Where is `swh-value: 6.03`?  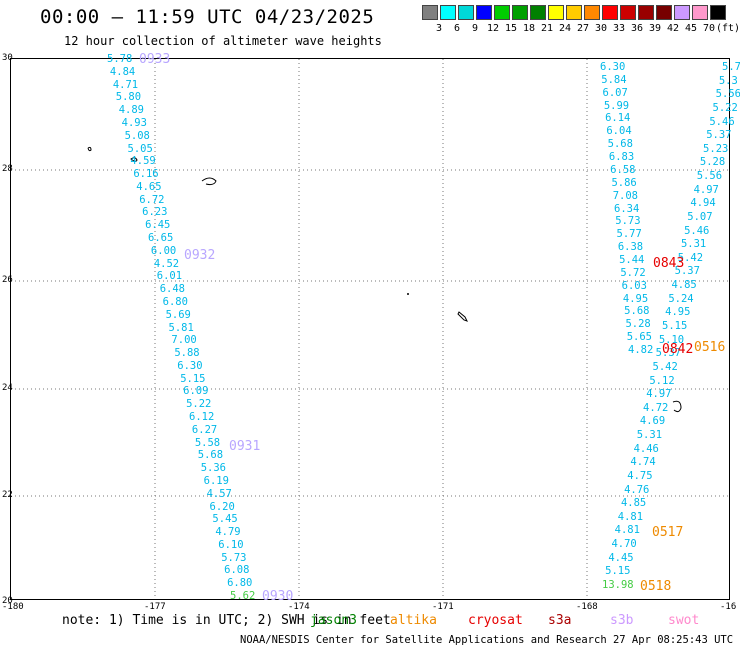 swh-value: 6.03 is located at coordinates (634, 285).